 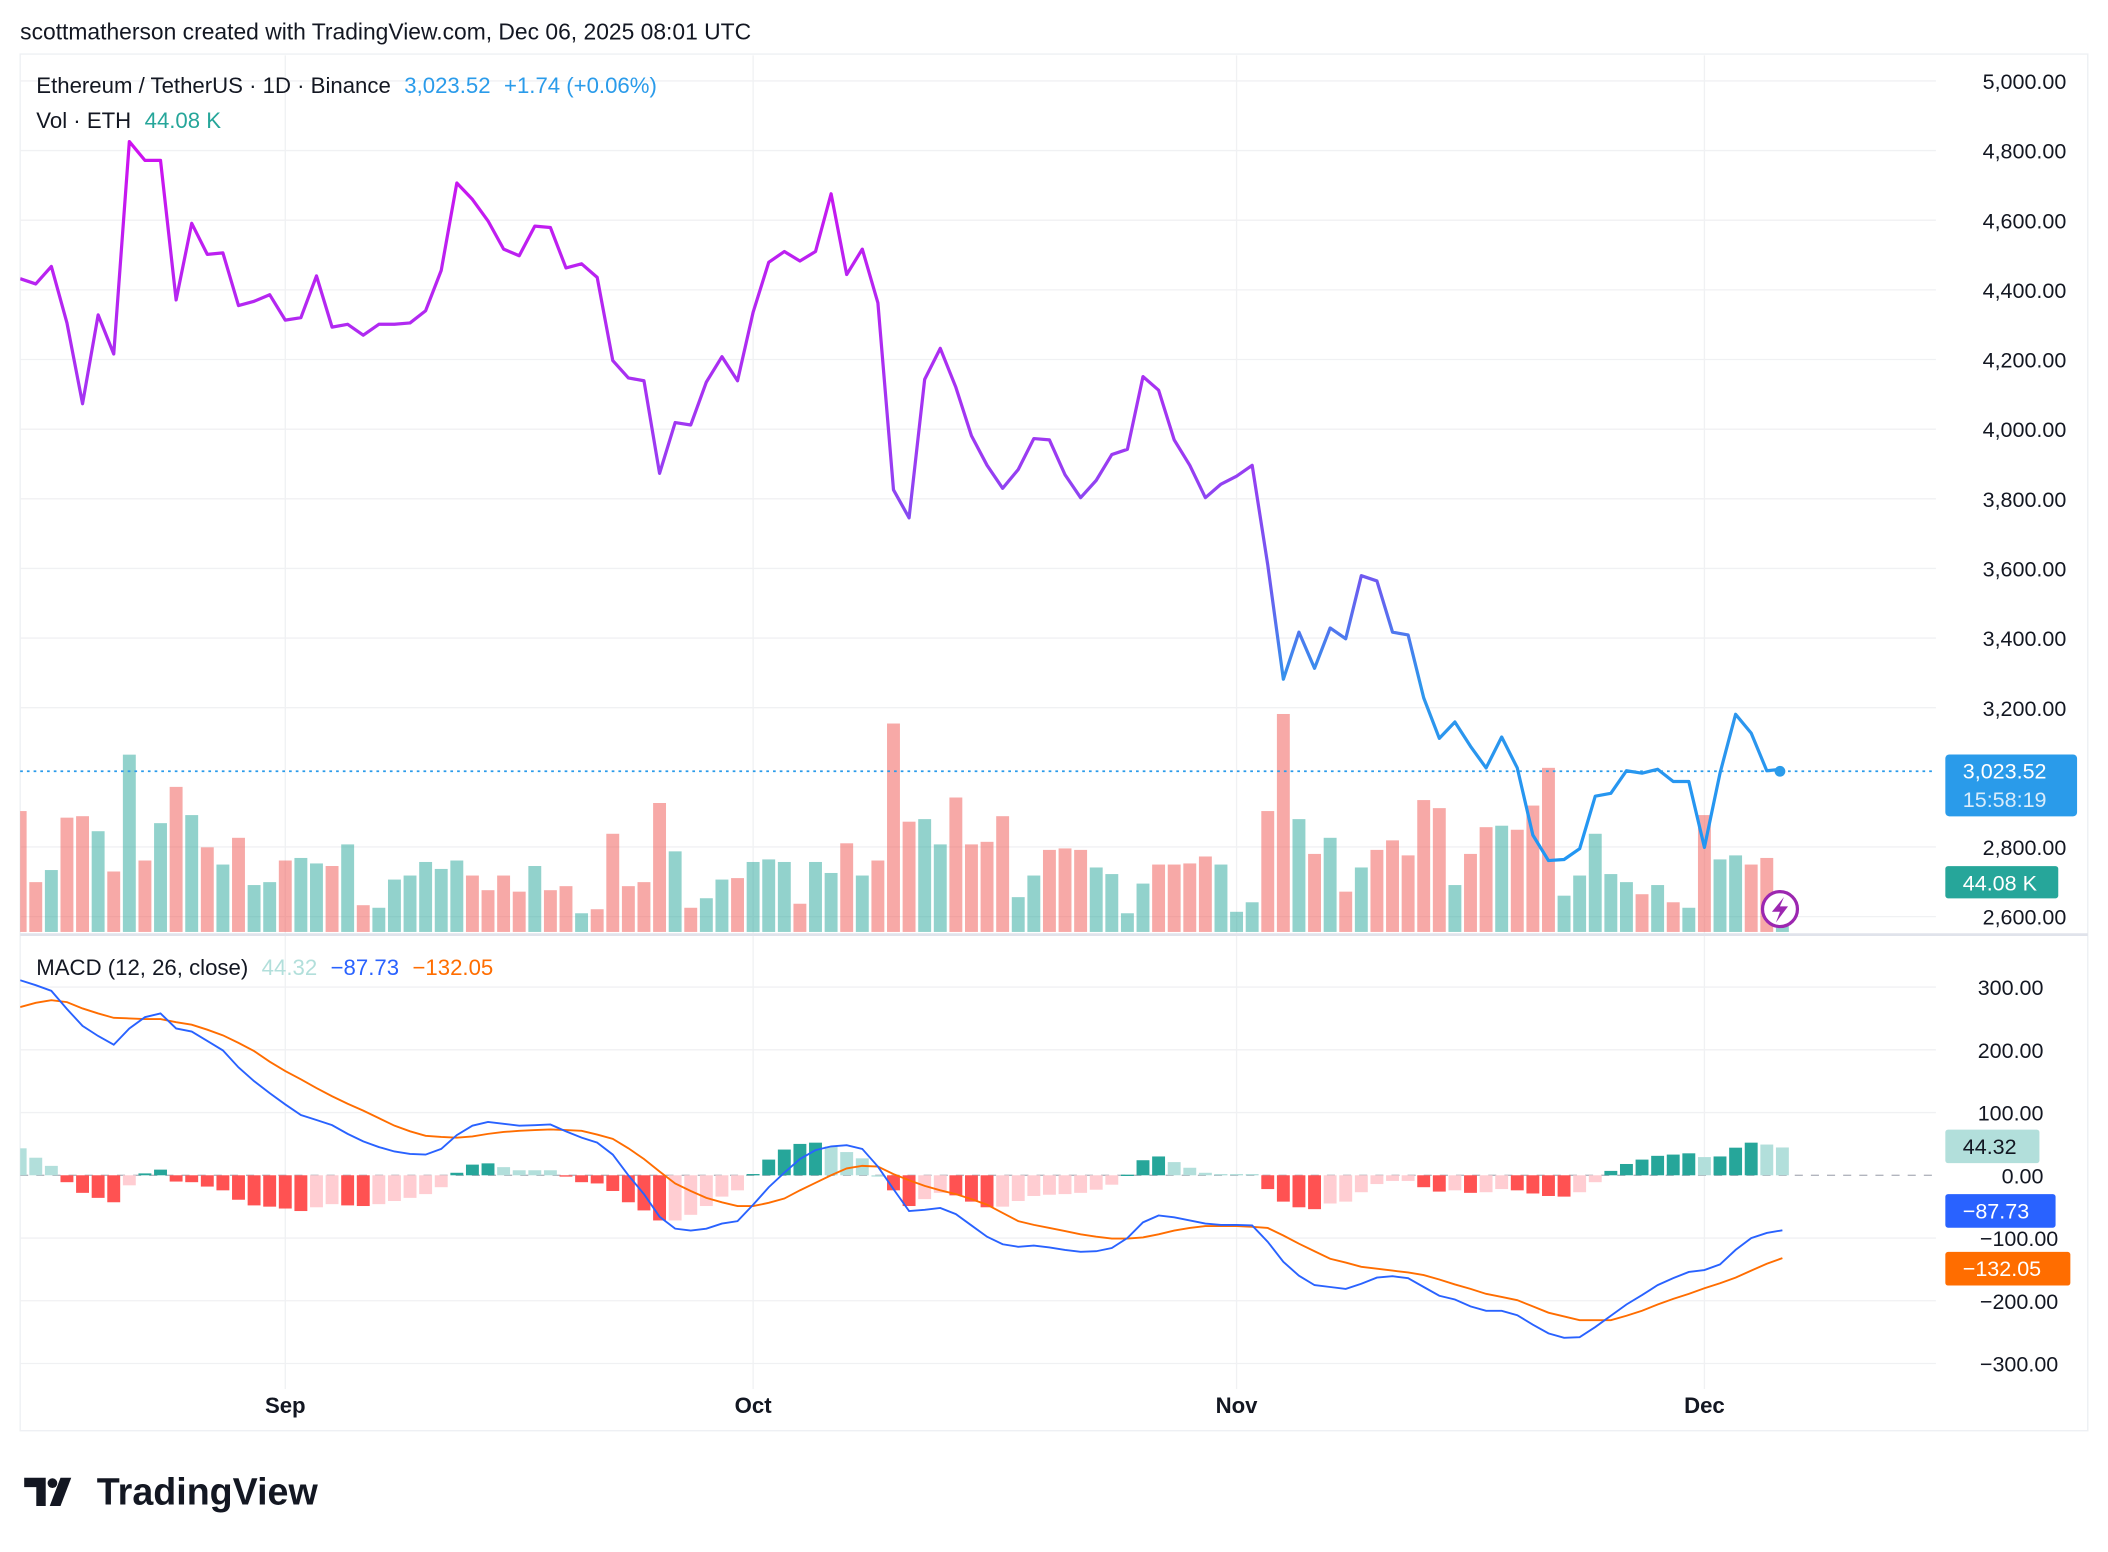 I want to click on legend-last-price: 3,023.52, so click(x=447, y=85).